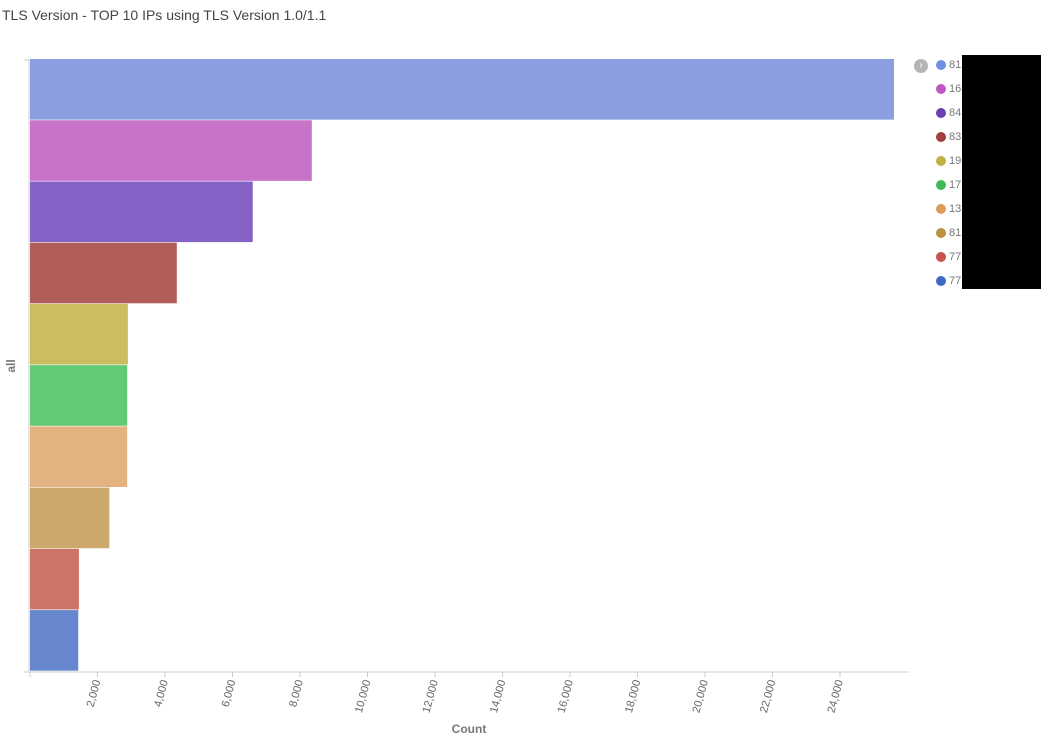 This screenshot has height=747, width=1051. What do you see at coordinates (161, 694) in the screenshot?
I see `x-tick-label: 4,000` at bounding box center [161, 694].